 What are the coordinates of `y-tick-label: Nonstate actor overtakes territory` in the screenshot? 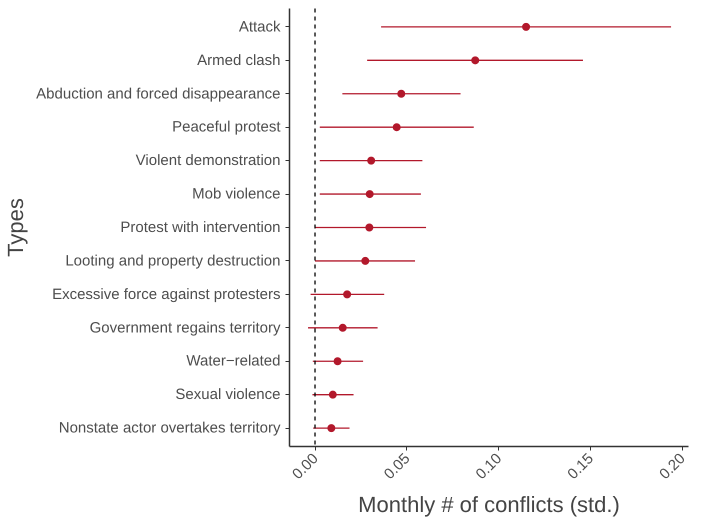 It's located at (169, 428).